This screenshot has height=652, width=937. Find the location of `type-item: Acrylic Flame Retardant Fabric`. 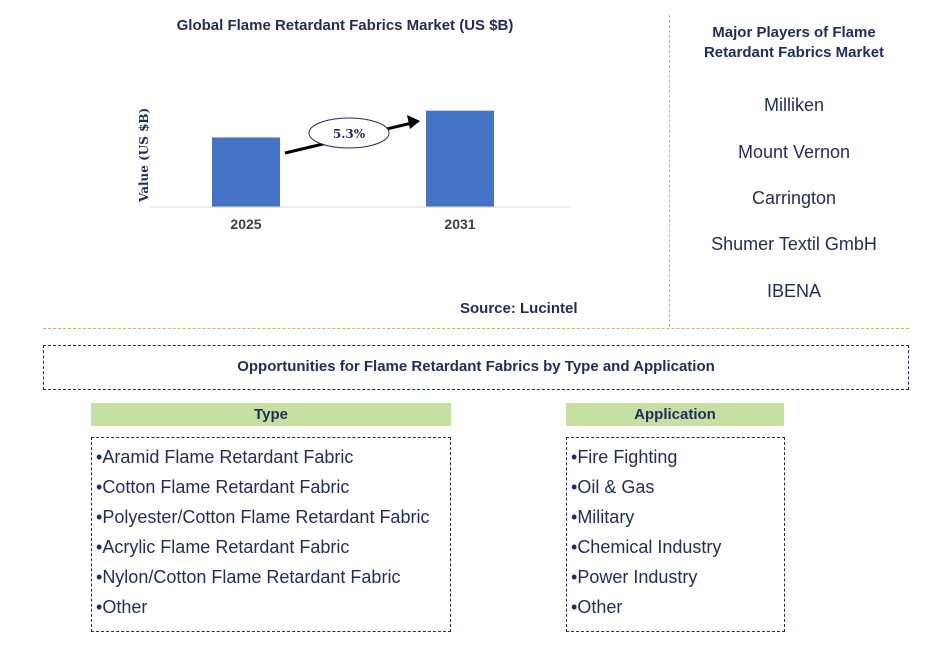

type-item: Acrylic Flame Retardant Fabric is located at coordinates (273, 547).